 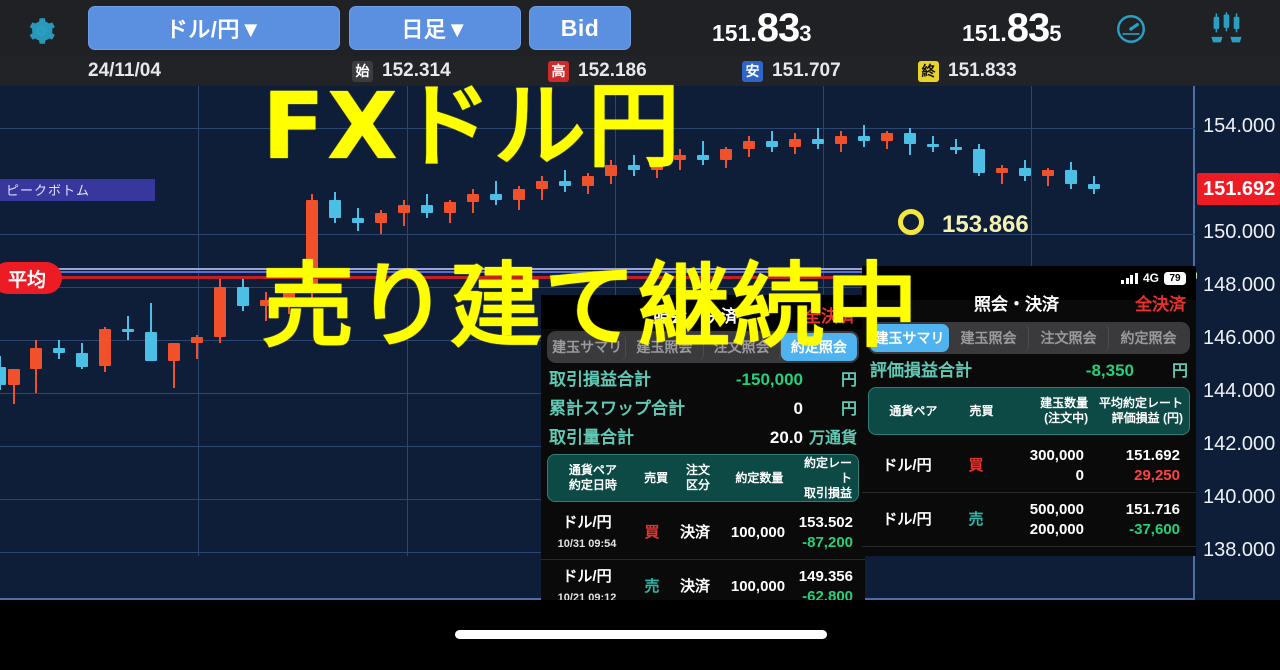 I want to click on popup-left-summary-value: 0, so click(x=798, y=408).